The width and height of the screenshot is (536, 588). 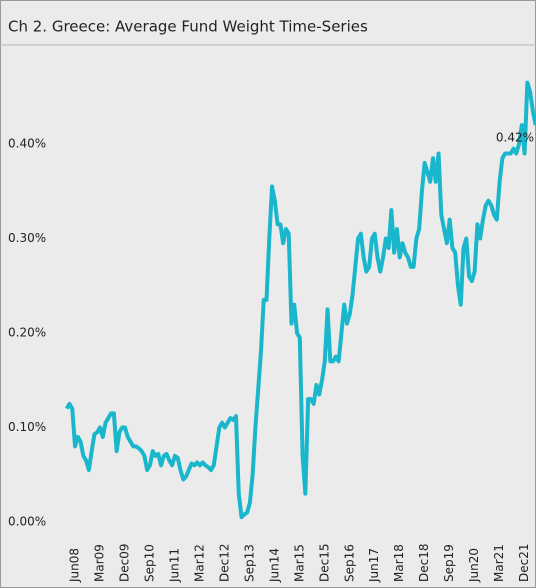 I want to click on y-tick-label: 0.40%, so click(x=27, y=144).